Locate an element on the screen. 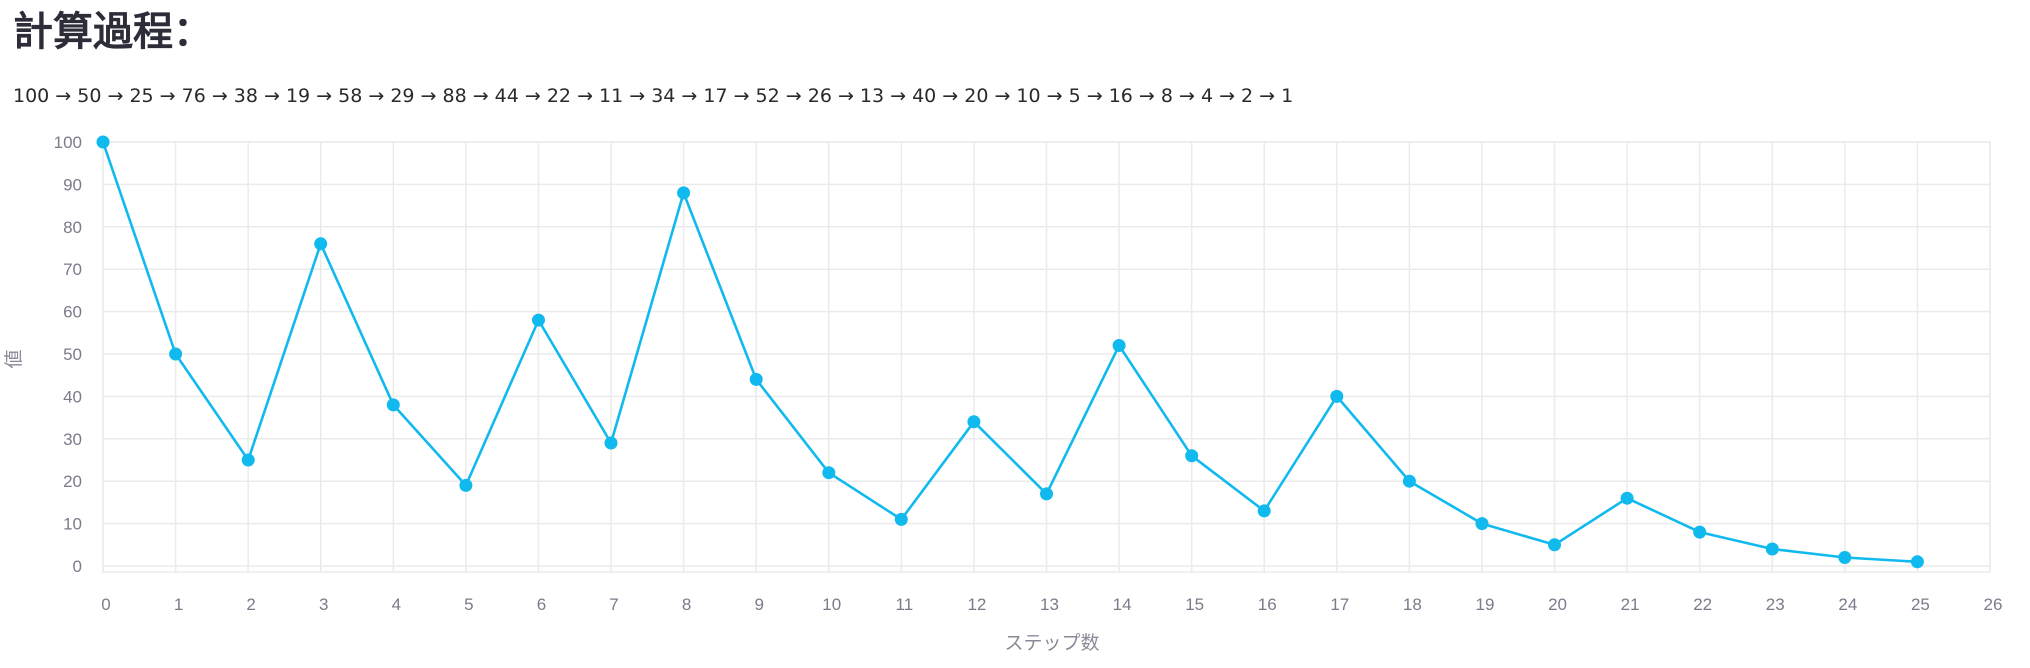  x-axis-title: ステップ数 is located at coordinates (1051, 643).